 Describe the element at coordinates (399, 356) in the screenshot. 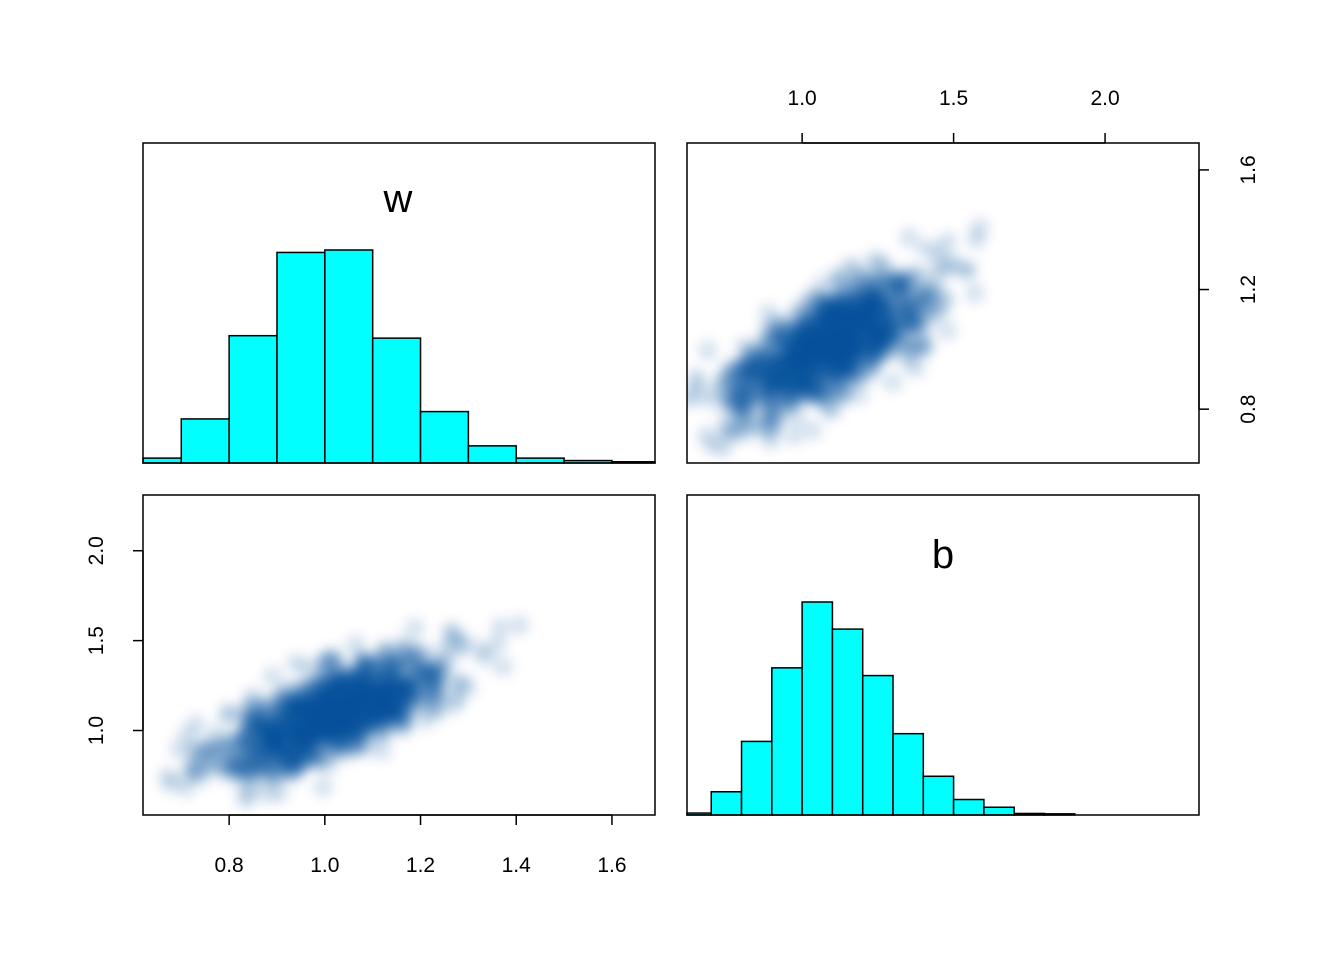

I see `histogram-bars-w` at that location.